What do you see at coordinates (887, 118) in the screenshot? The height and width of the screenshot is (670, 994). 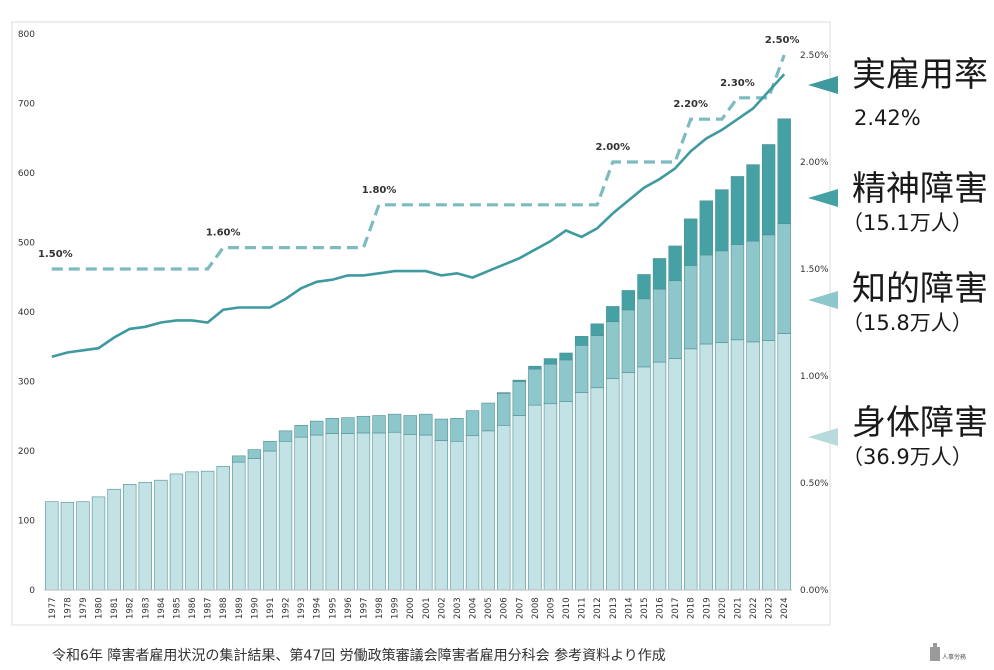 I see `legend-sub: 2.42%` at bounding box center [887, 118].